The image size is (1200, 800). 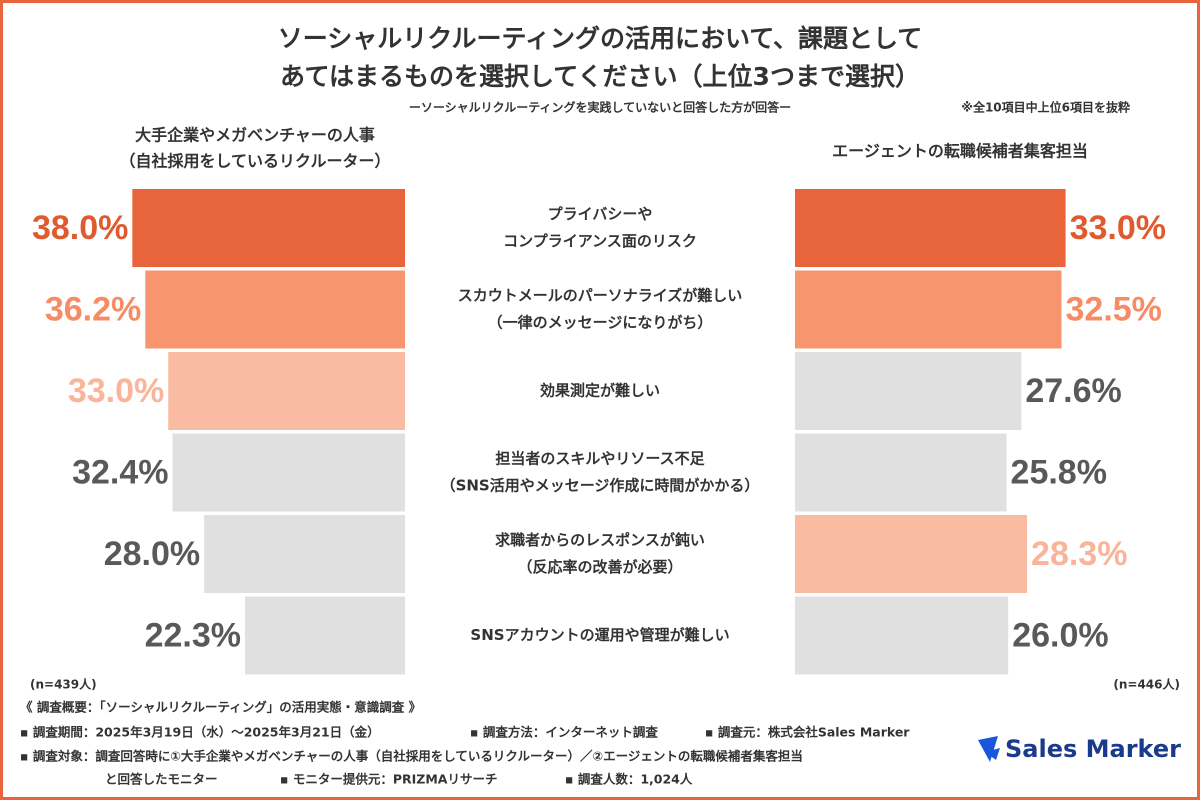 What do you see at coordinates (120, 472) in the screenshot?
I see `value-label: 32.4%` at bounding box center [120, 472].